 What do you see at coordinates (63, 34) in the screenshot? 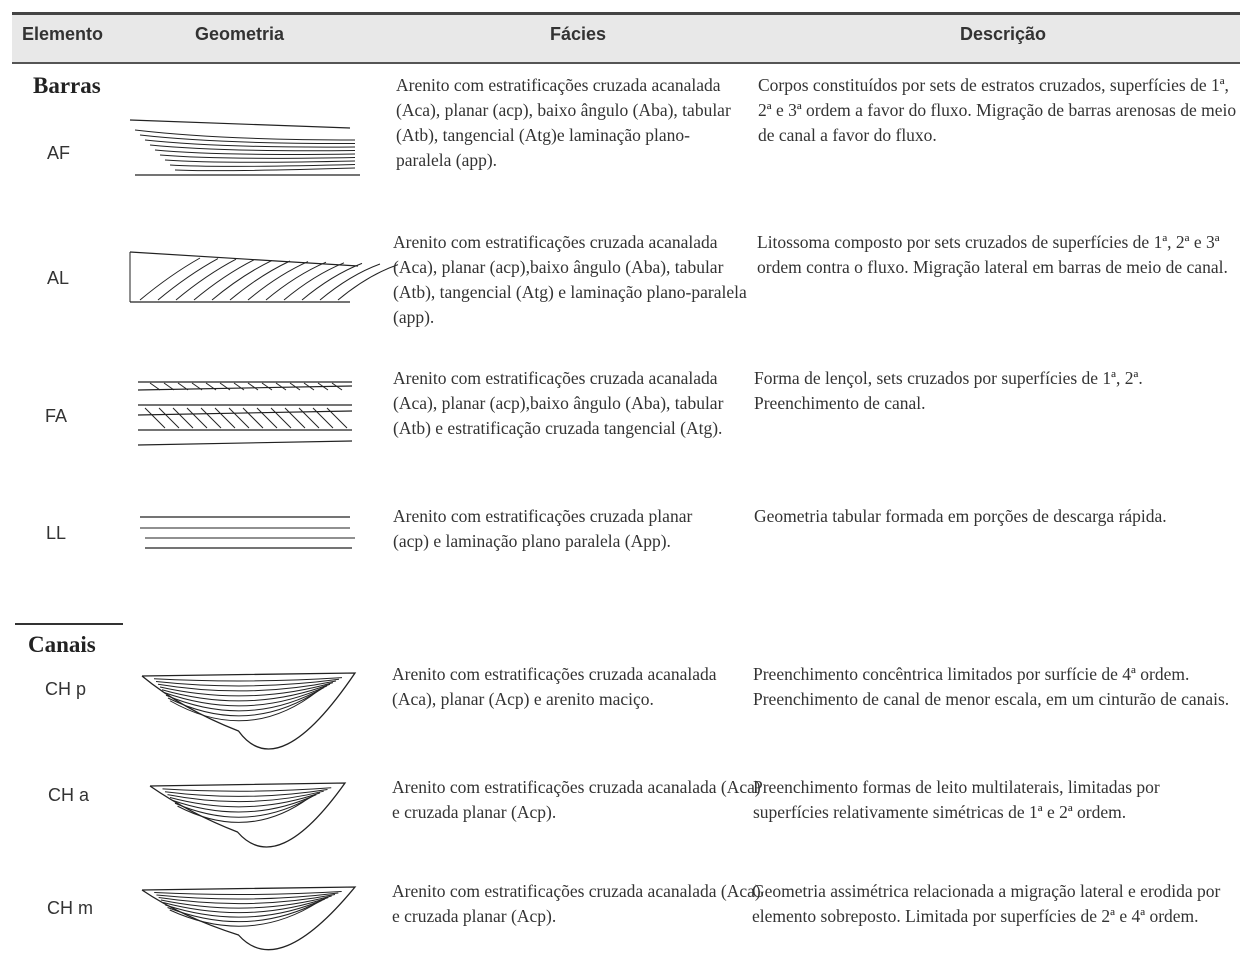
I see `column-header: Elemento` at bounding box center [63, 34].